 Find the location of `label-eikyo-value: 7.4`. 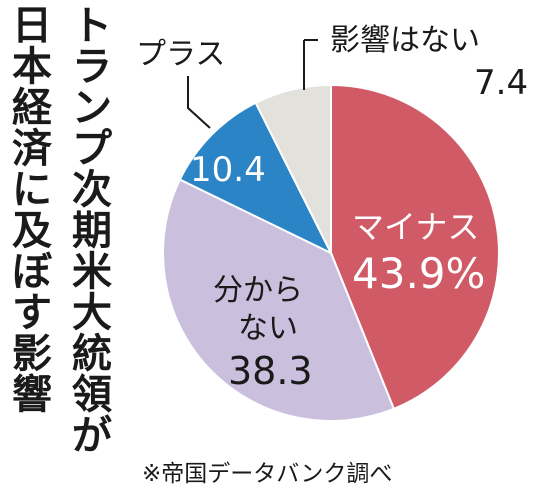

label-eikyo-value: 7.4 is located at coordinates (501, 83).